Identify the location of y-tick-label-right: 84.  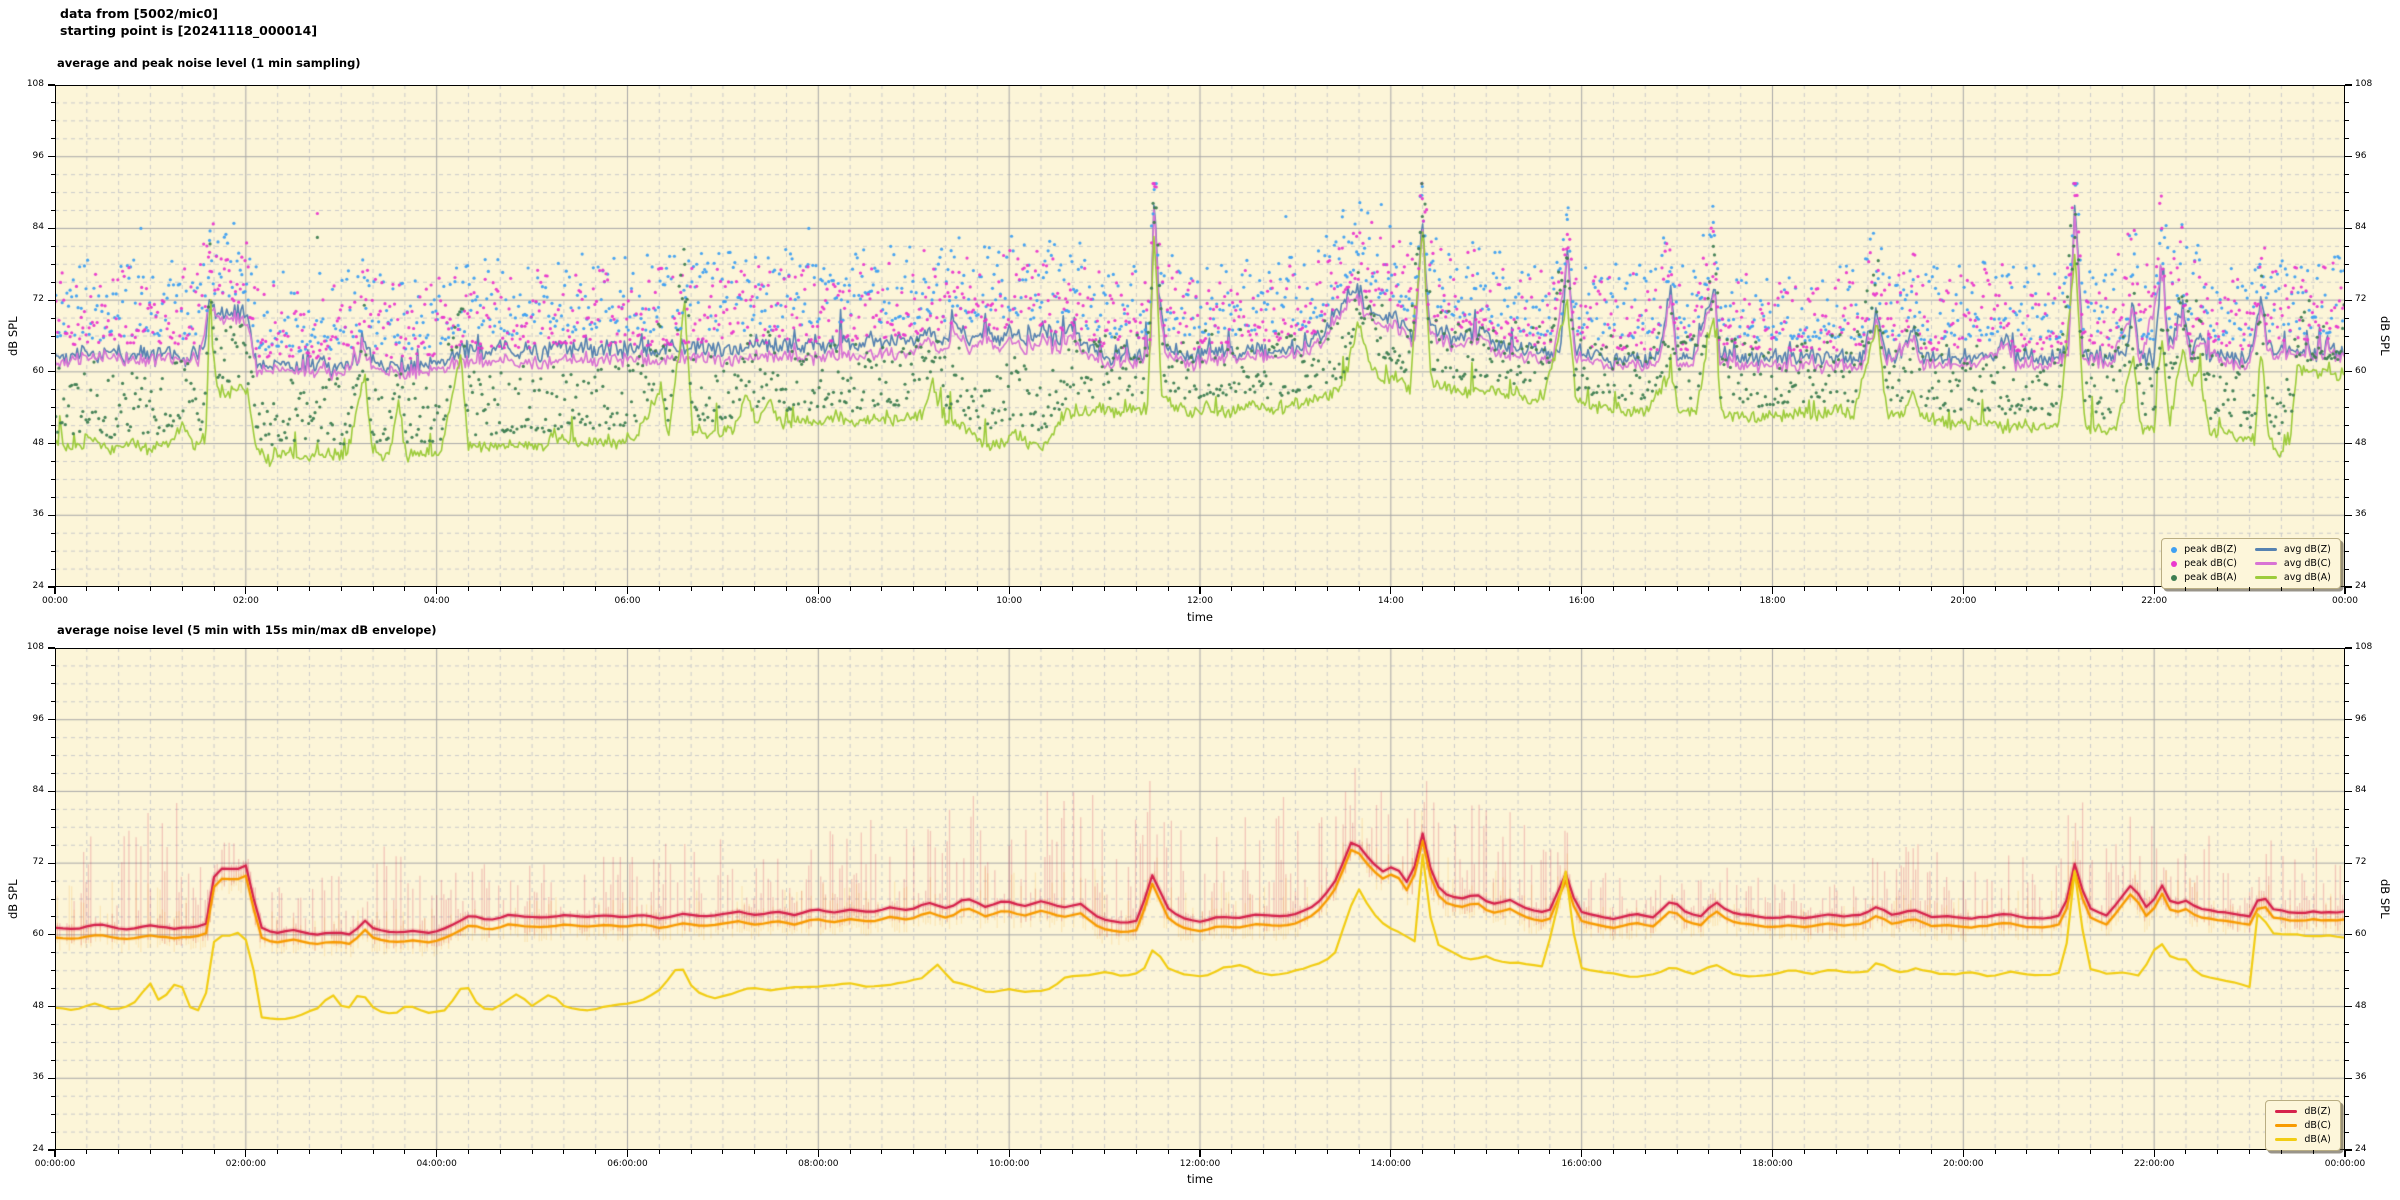
(2361, 227).